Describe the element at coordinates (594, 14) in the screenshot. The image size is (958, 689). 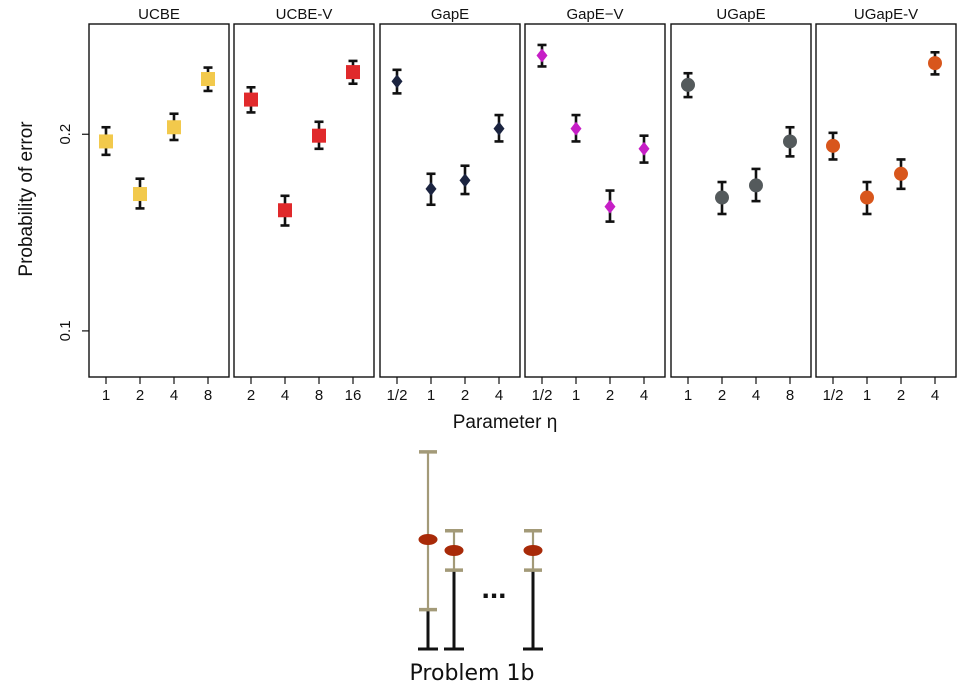
I see `panel-title: GapE−V` at that location.